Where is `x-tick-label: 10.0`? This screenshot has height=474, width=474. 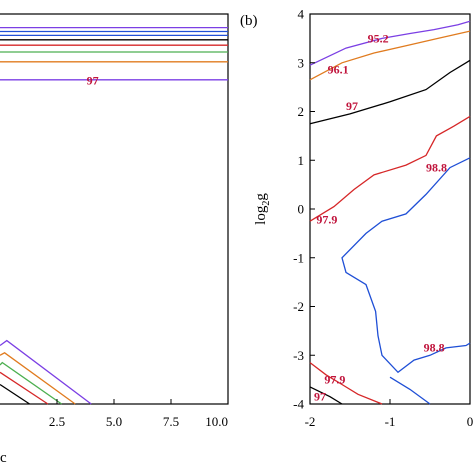
x-tick-label: 10.0 is located at coordinates (216, 421).